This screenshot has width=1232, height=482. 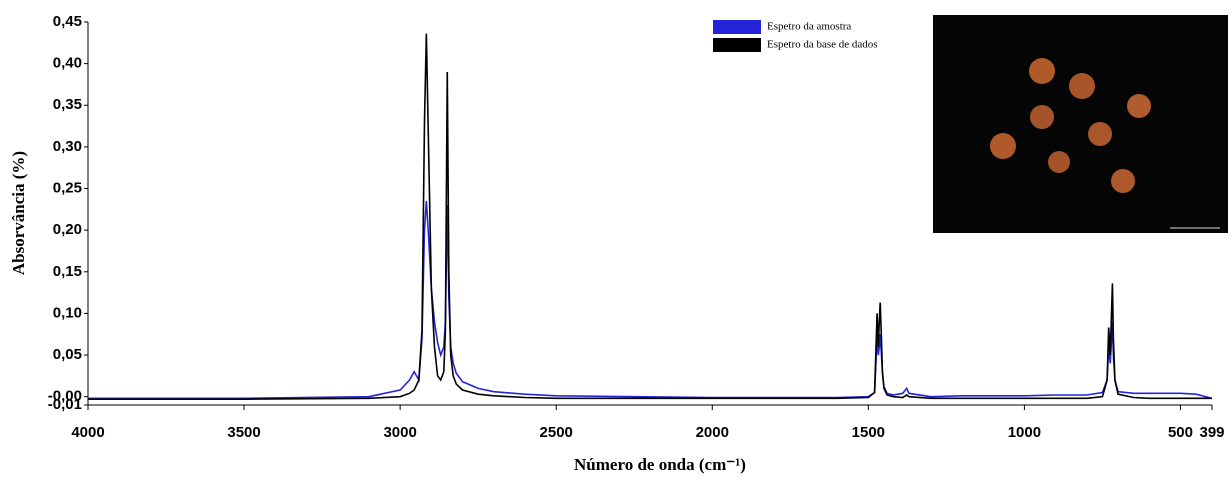 I want to click on x-tick-label: 500, so click(x=1180, y=432).